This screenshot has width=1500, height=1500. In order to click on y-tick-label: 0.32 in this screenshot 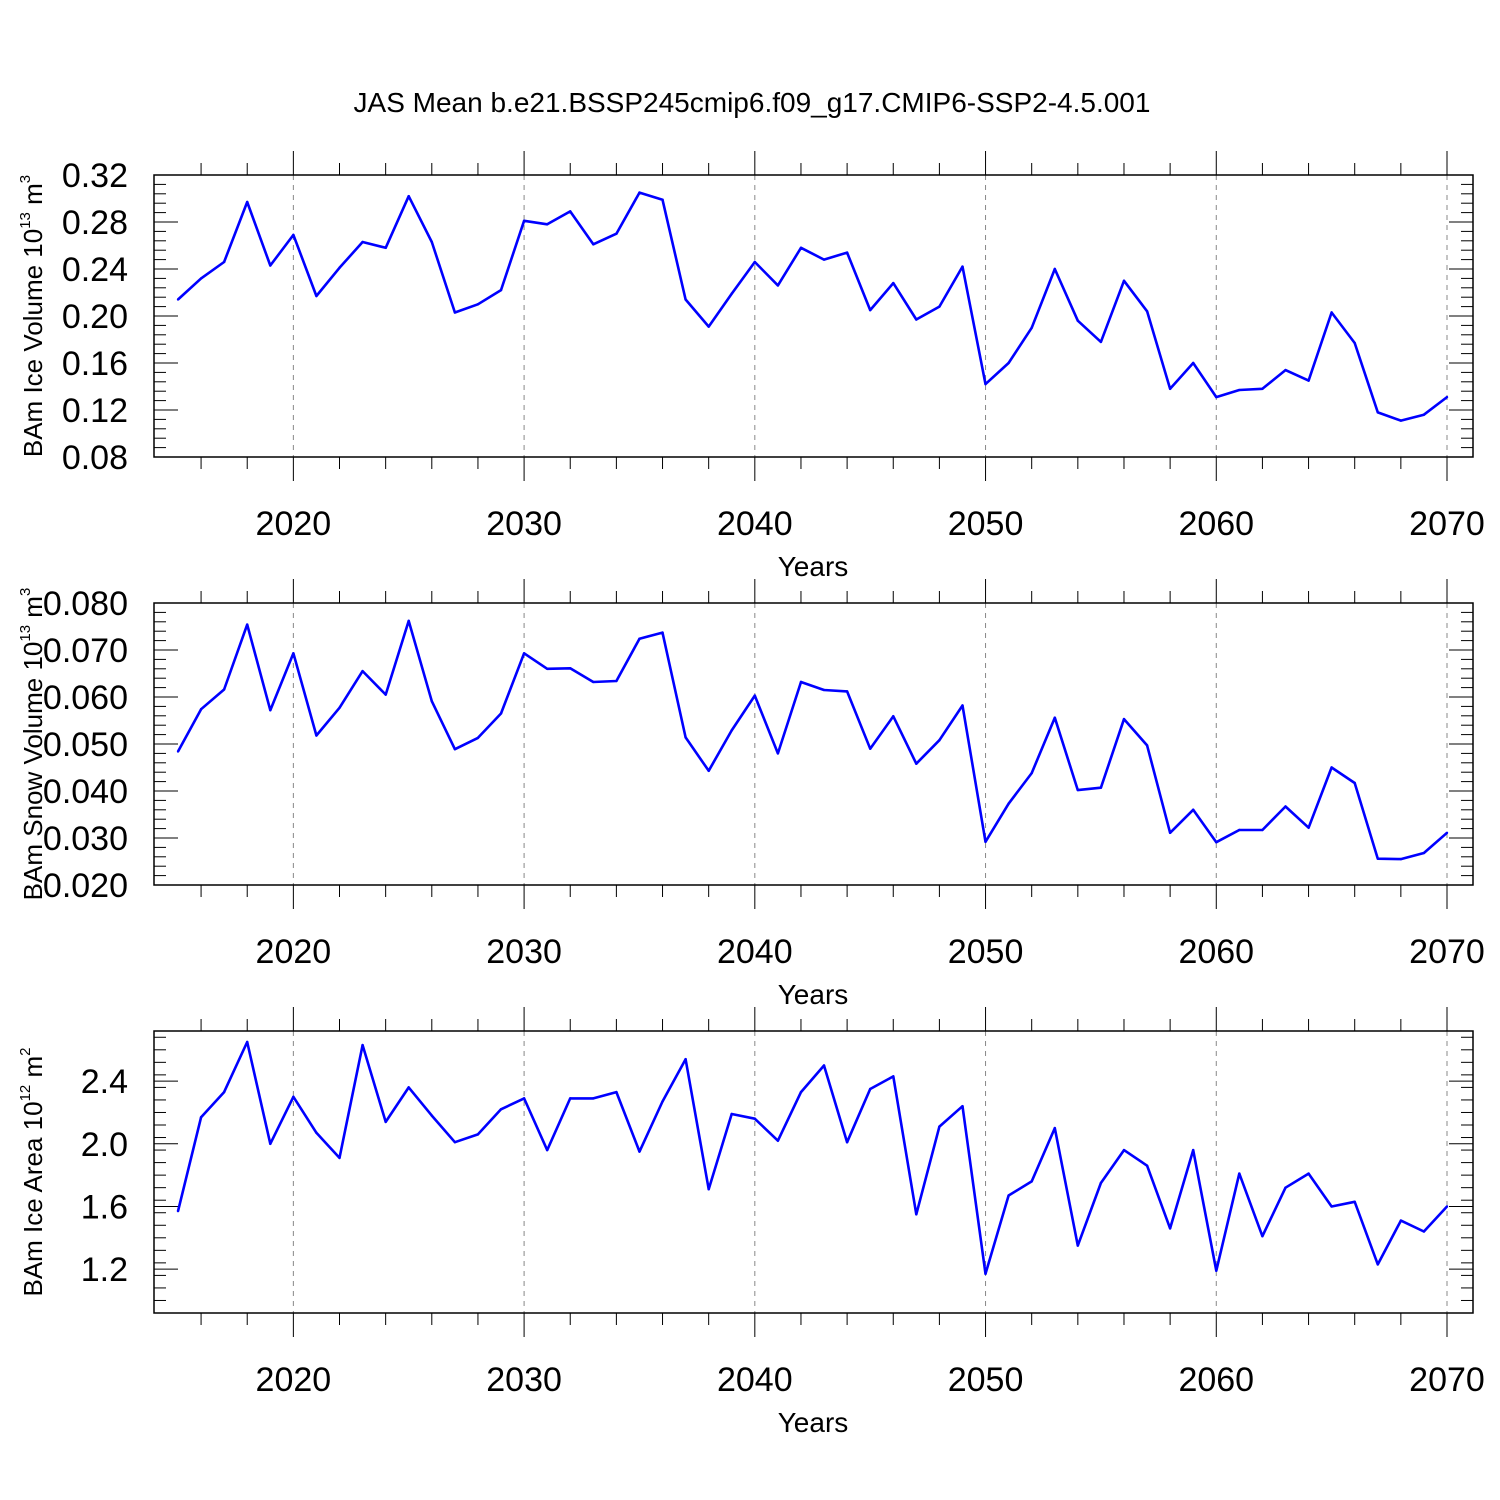, I will do `click(95, 176)`.